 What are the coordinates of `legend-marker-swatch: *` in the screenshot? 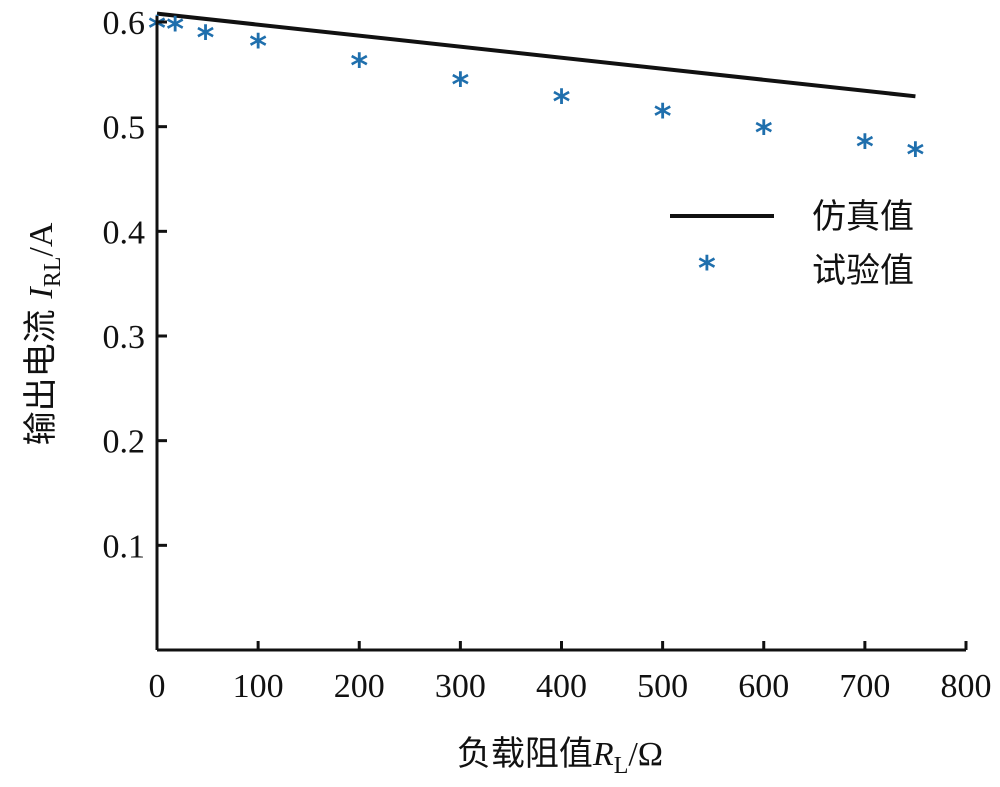 It's located at (707, 269).